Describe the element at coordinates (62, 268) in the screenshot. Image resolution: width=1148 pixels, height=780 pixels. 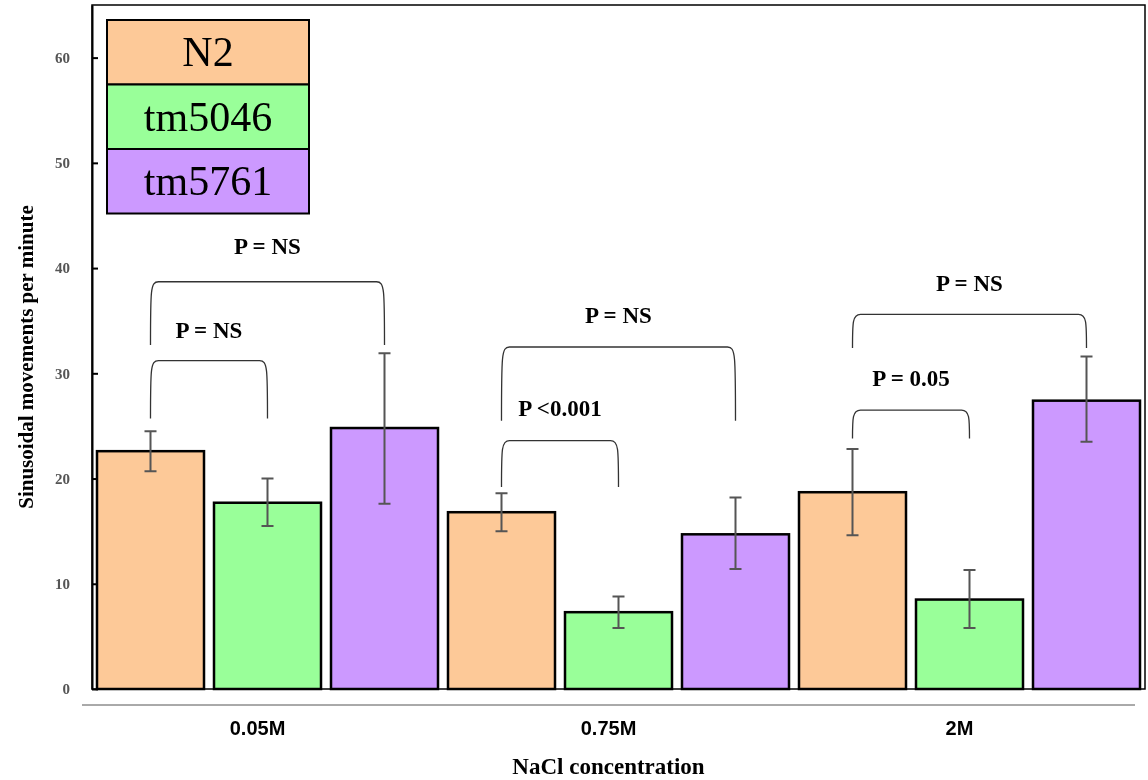
I see `y-tick-label: 40` at that location.